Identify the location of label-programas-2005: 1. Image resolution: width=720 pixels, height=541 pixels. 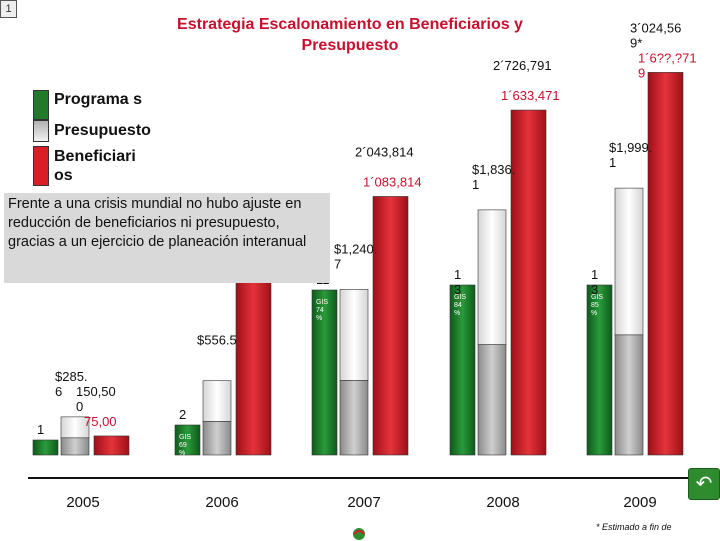
(40, 429).